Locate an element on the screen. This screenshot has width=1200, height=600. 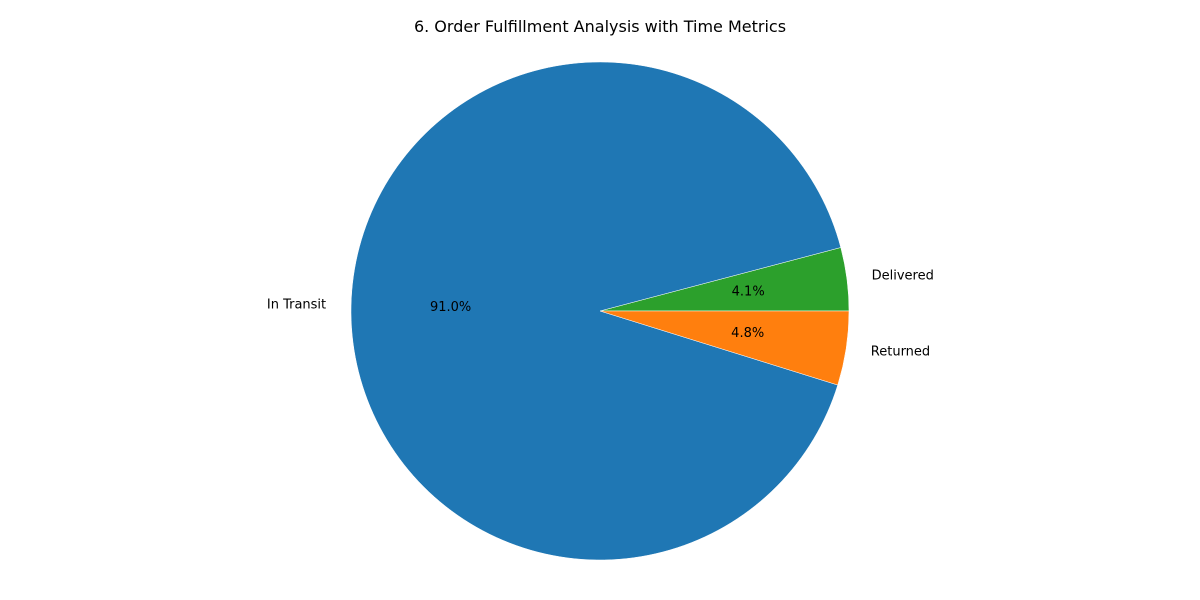
slice-label: In Transit is located at coordinates (296, 304).